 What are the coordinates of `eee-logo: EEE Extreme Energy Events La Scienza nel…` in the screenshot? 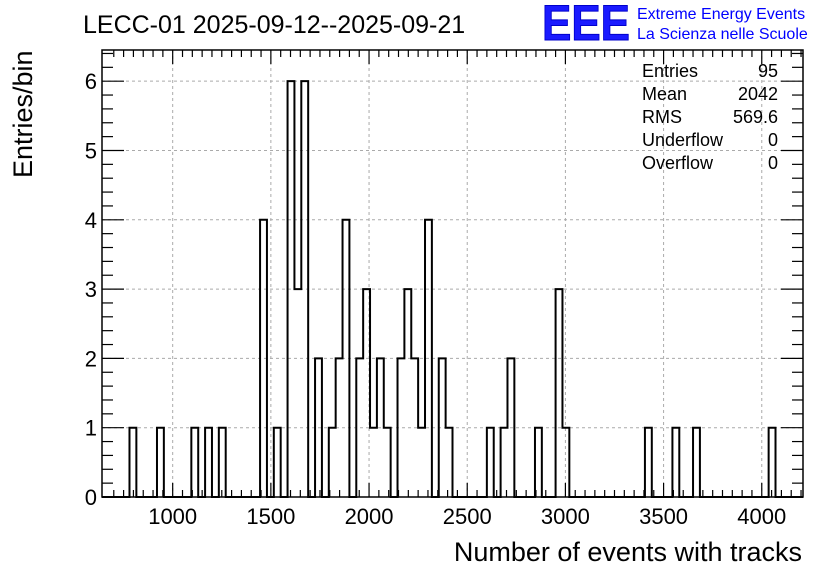 It's located at (675, 26).